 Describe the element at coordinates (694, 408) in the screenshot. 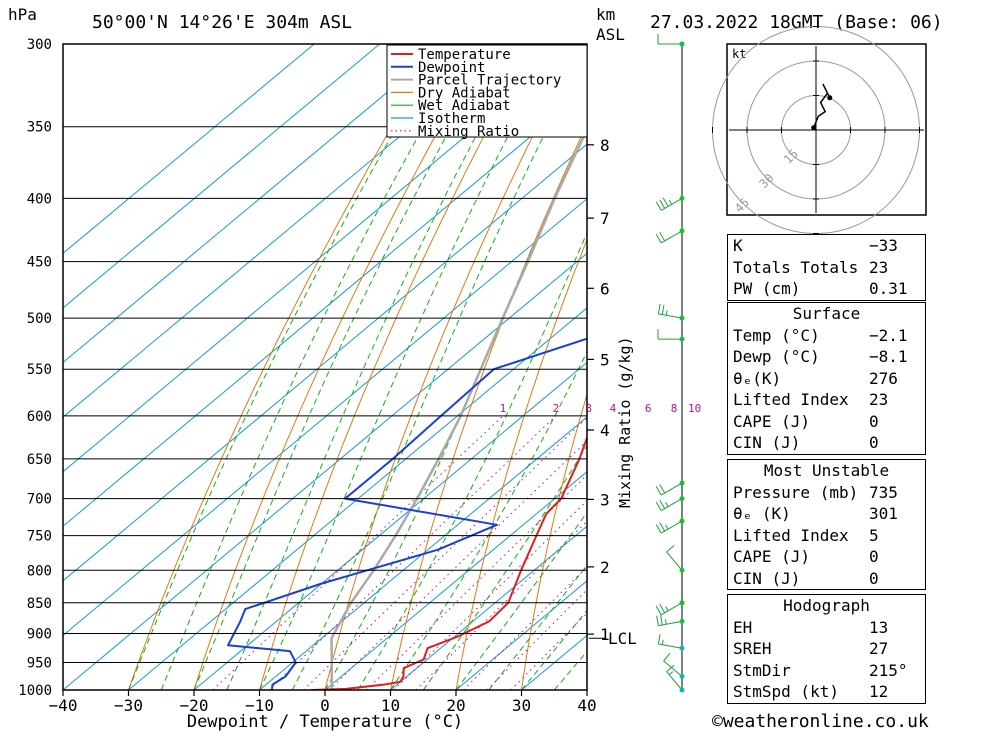

I see `mixing-ratio-label: 10` at that location.